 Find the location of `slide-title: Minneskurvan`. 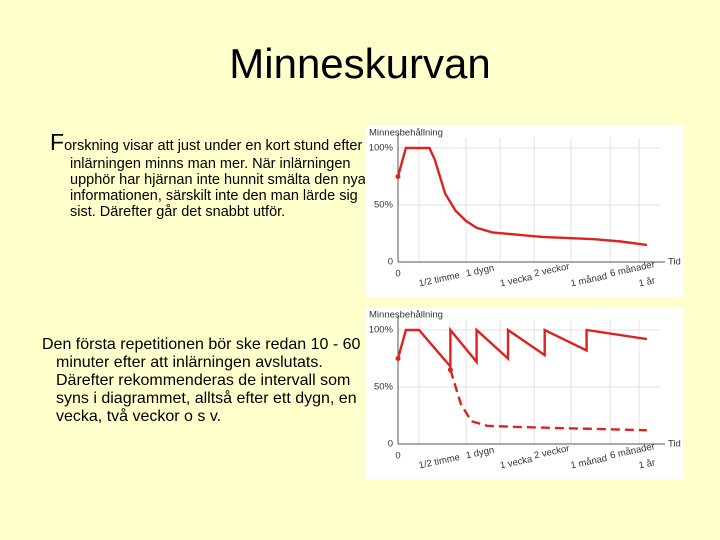

slide-title: Minneskurvan is located at coordinates (360, 63).